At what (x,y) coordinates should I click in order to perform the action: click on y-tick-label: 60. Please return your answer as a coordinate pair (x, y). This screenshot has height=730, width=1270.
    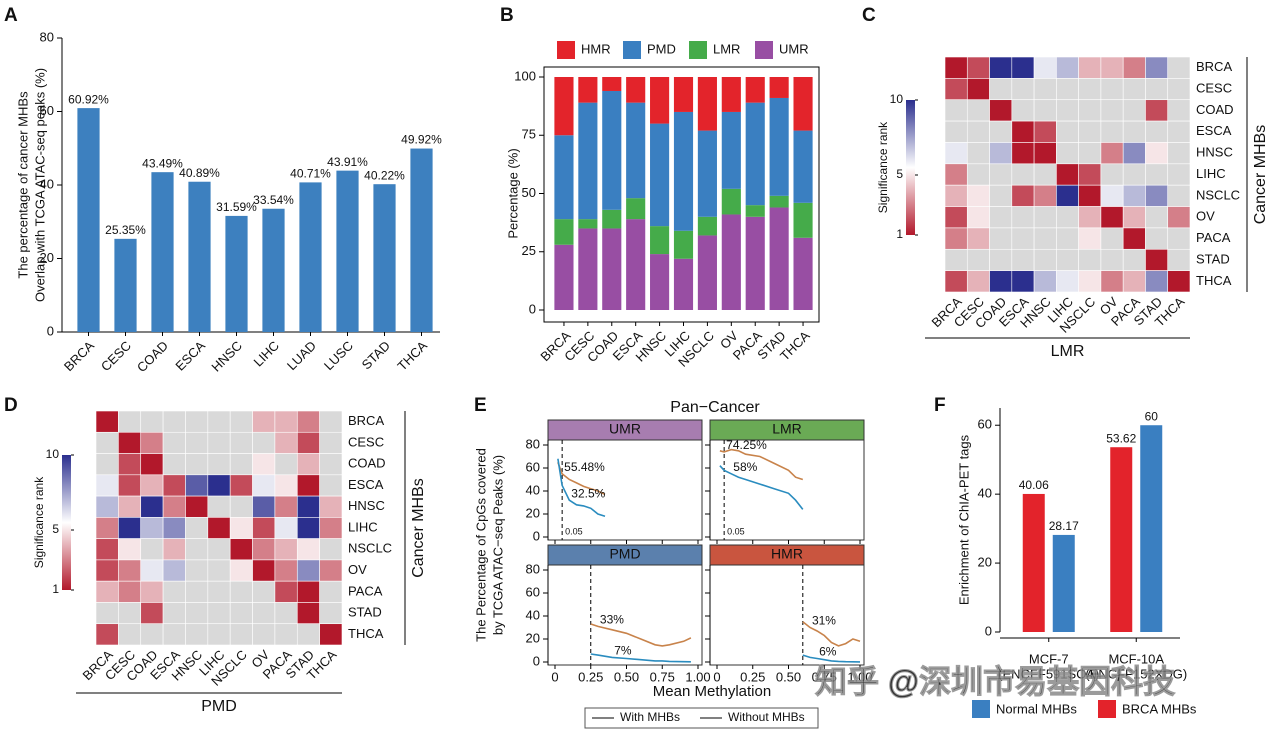
    Looking at the image, I should click on (47, 110).